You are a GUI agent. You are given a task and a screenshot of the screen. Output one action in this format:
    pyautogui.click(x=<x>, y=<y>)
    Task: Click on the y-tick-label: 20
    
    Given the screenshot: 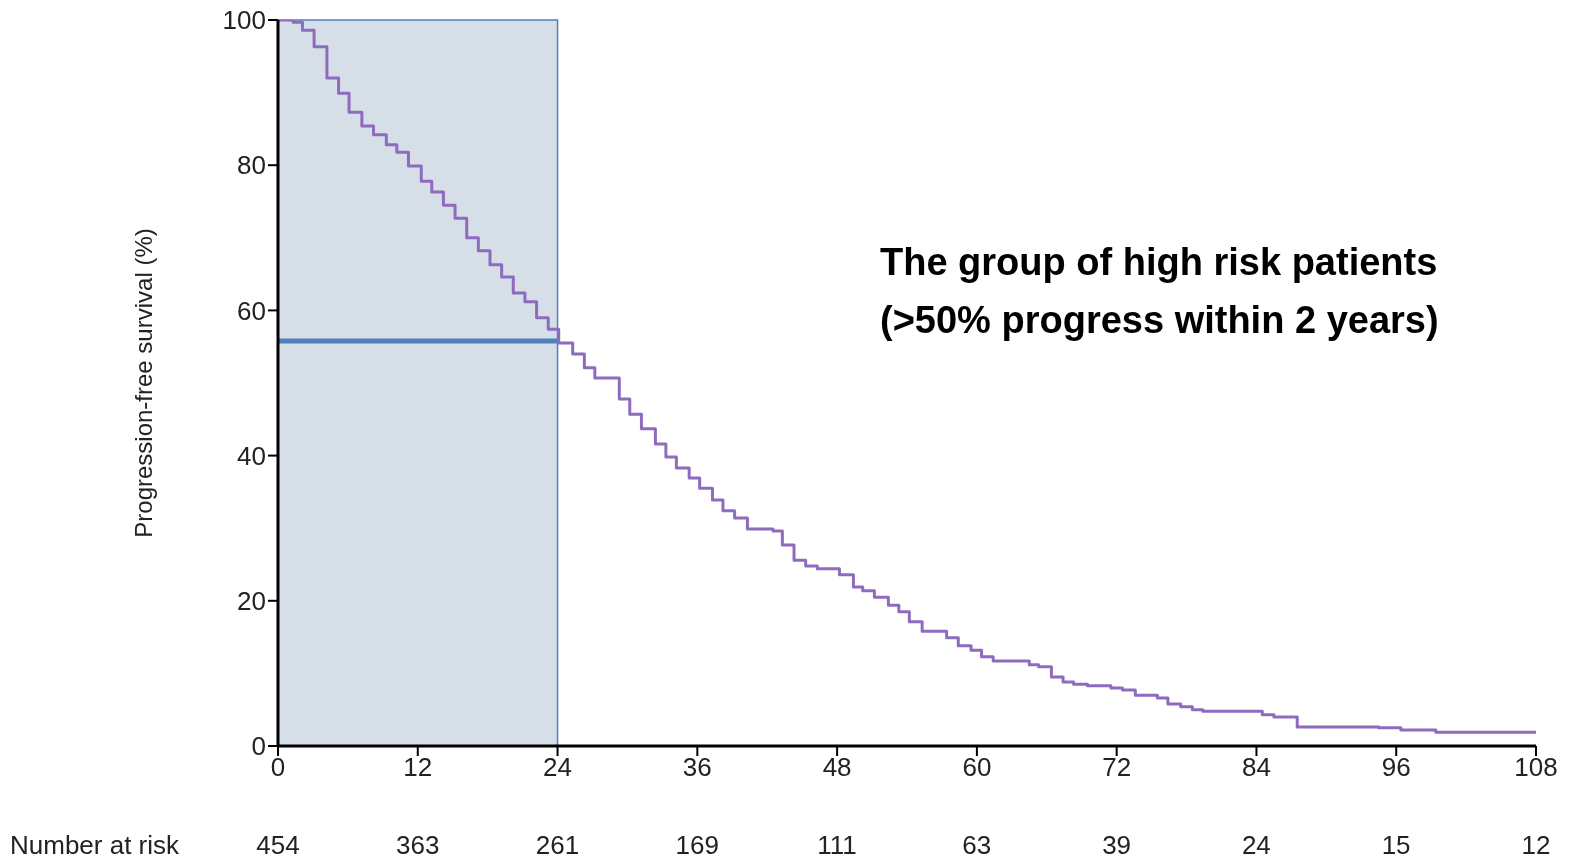 What is the action you would take?
    pyautogui.click(x=251, y=601)
    